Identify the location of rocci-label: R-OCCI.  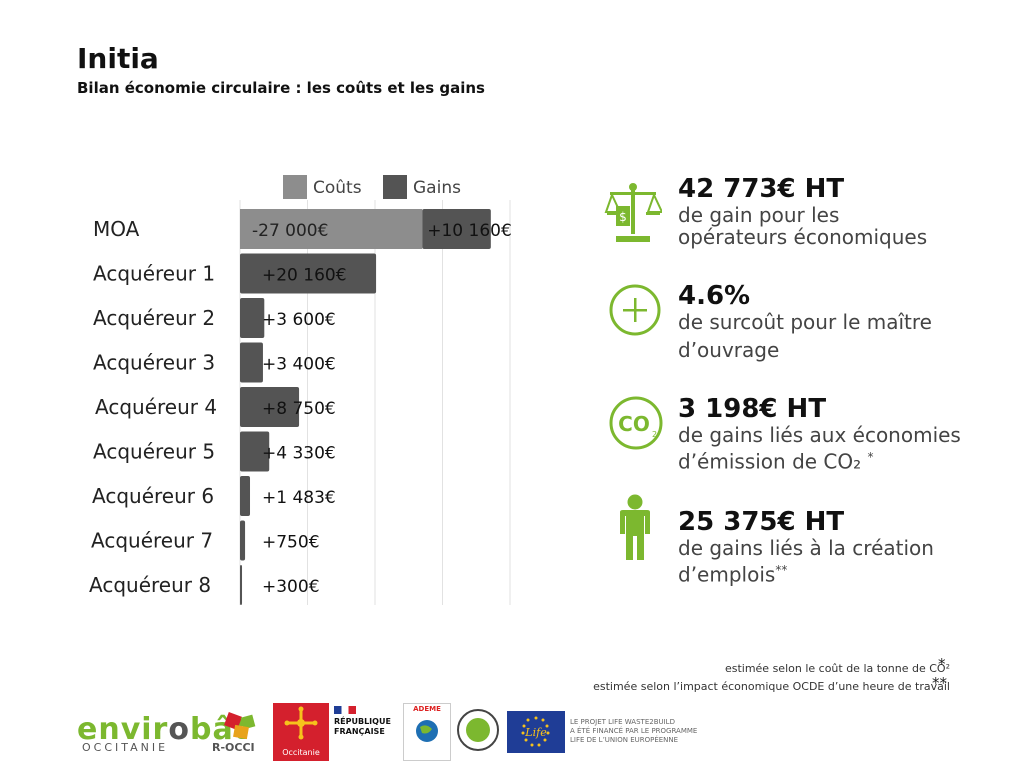
(233, 747).